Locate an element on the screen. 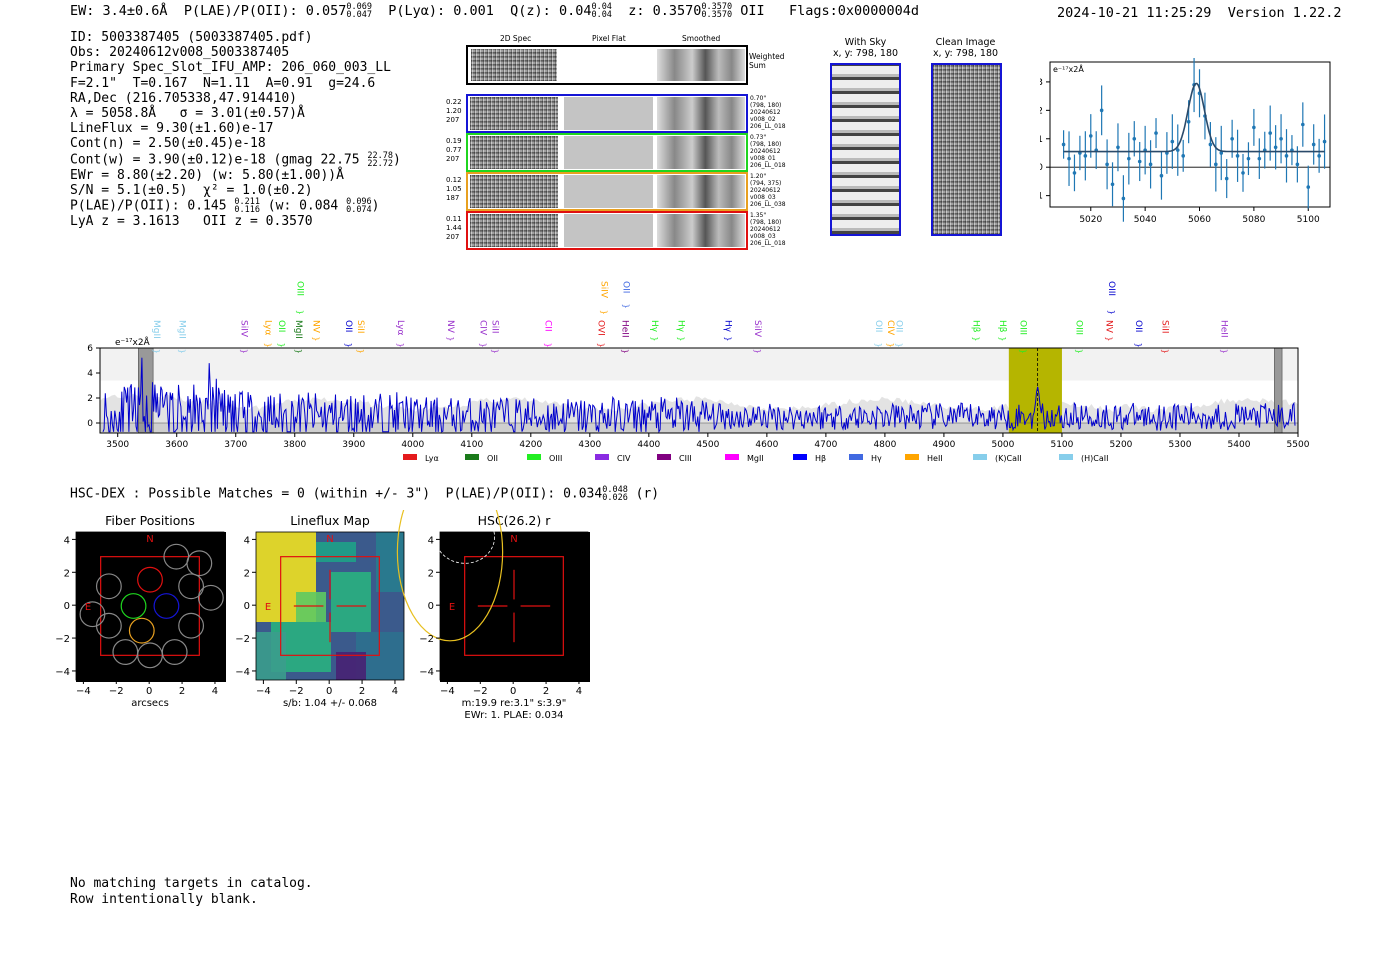 The width and height of the screenshot is (1400, 953). line-marker-brace: } is located at coordinates (156, 351).